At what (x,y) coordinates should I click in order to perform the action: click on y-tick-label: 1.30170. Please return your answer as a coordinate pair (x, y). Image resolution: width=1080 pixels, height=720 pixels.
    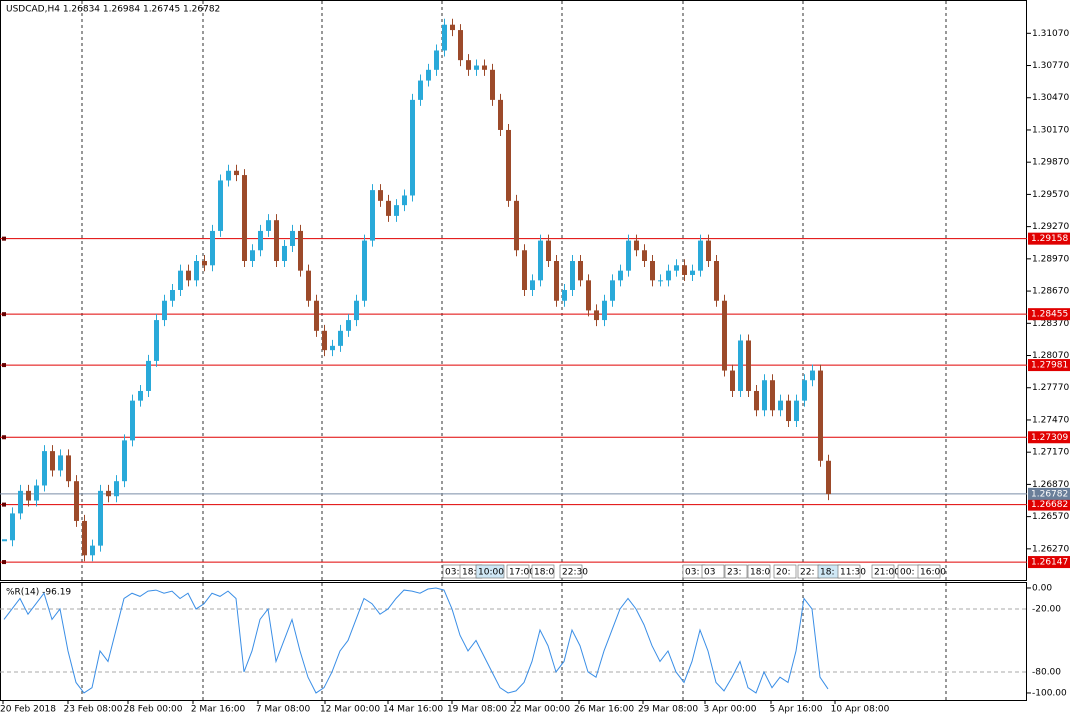
    Looking at the image, I should click on (1050, 130).